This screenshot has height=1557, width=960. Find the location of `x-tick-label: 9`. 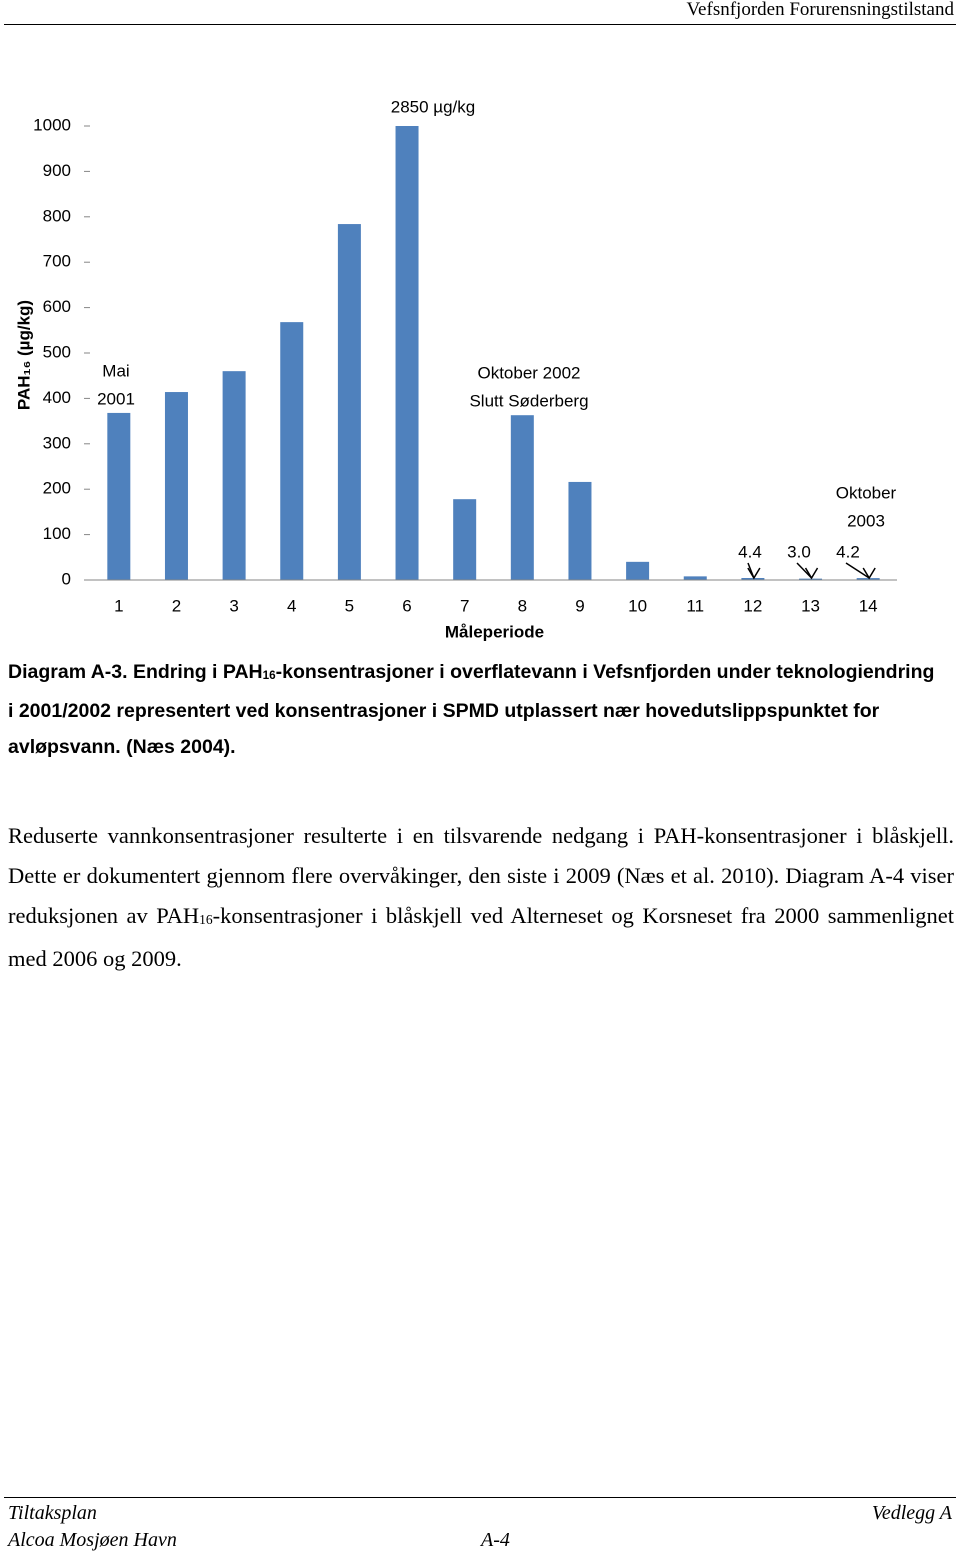

x-tick-label: 9 is located at coordinates (579, 605).